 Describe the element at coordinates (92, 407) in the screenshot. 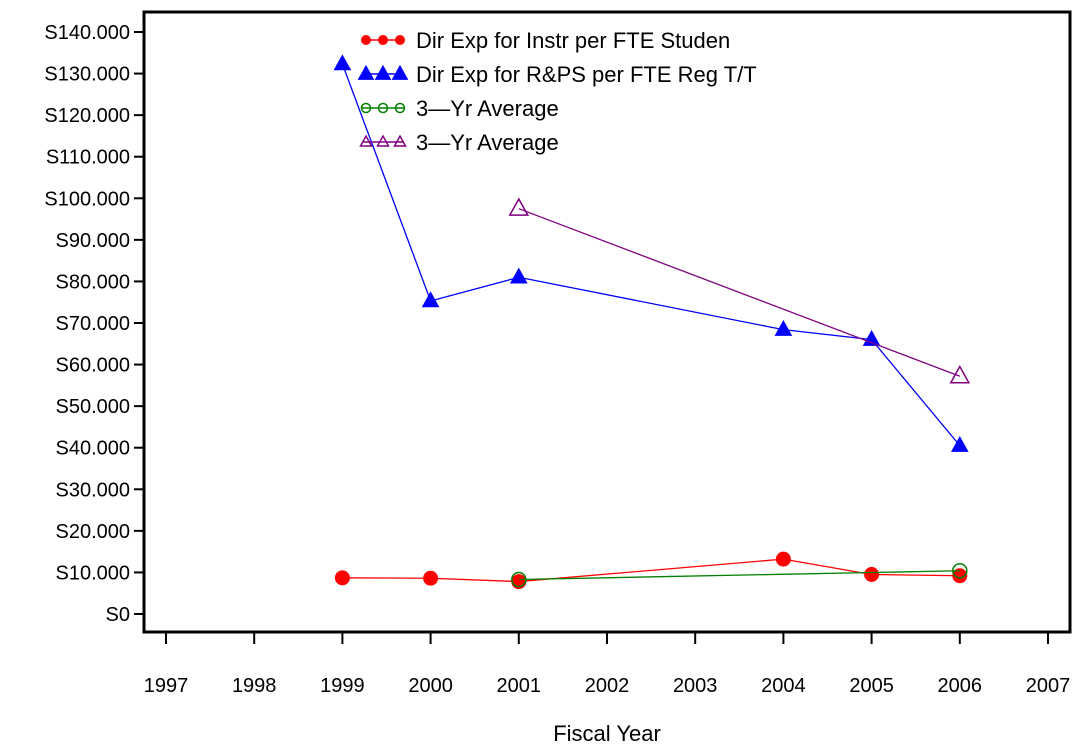

I see `y-tick-label: S50.000` at that location.